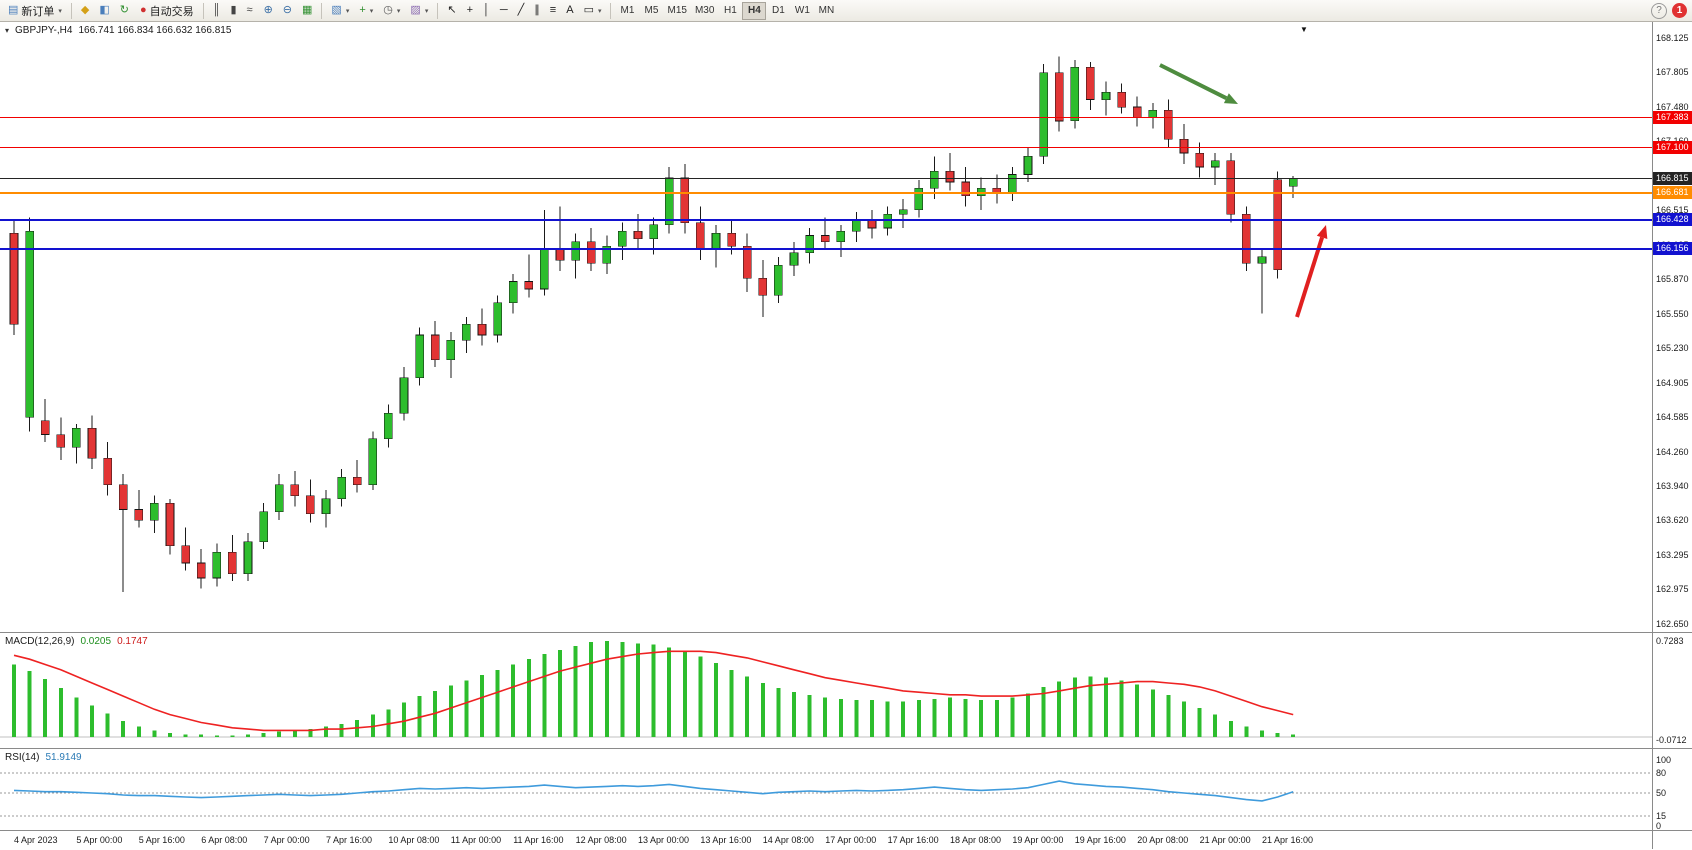 Image resolution: width=1692 pixels, height=850 pixels. Describe the element at coordinates (826, 11) in the screenshot. I see `timeframe-mn: MN` at that location.